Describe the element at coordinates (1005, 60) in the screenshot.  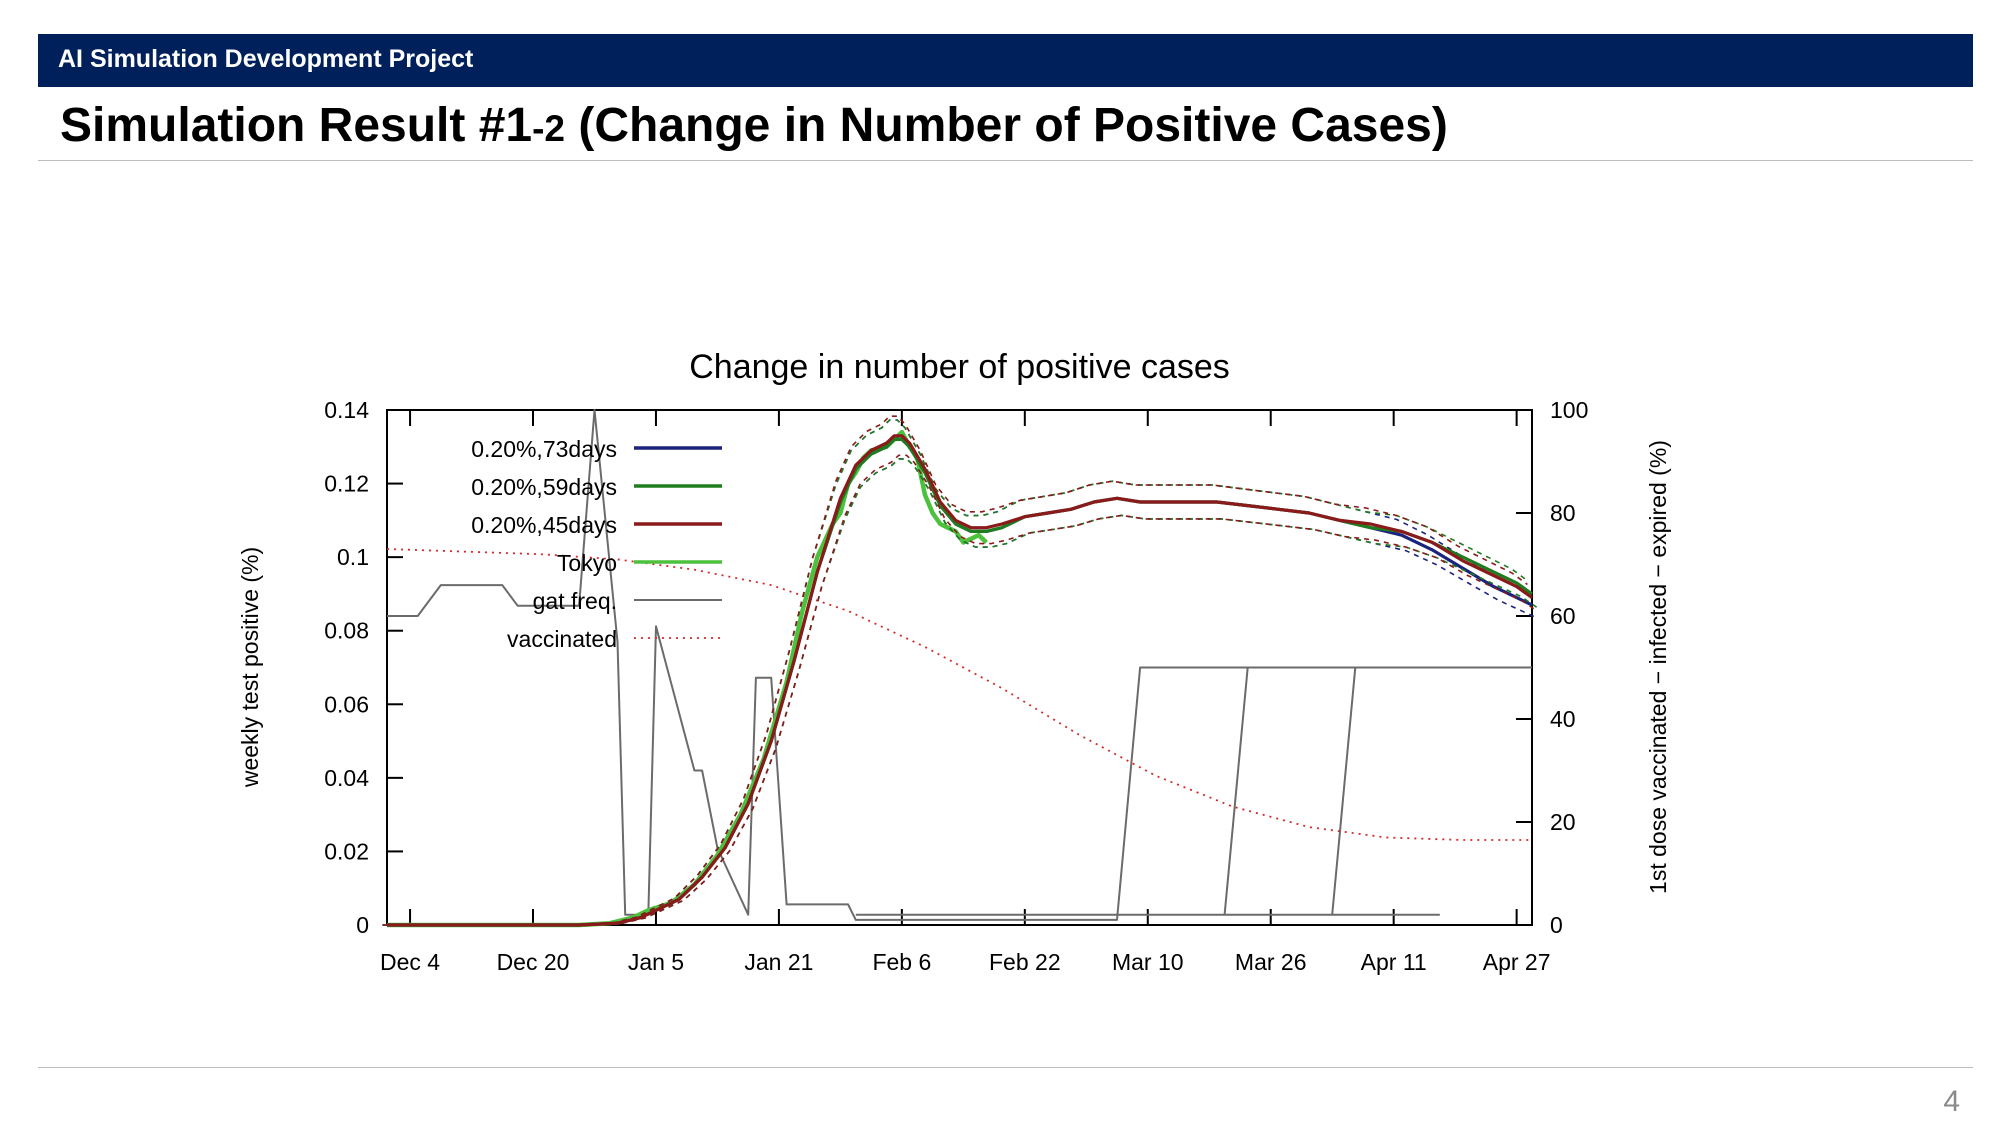
I see `header-banner: AI Simulation Development Project` at that location.